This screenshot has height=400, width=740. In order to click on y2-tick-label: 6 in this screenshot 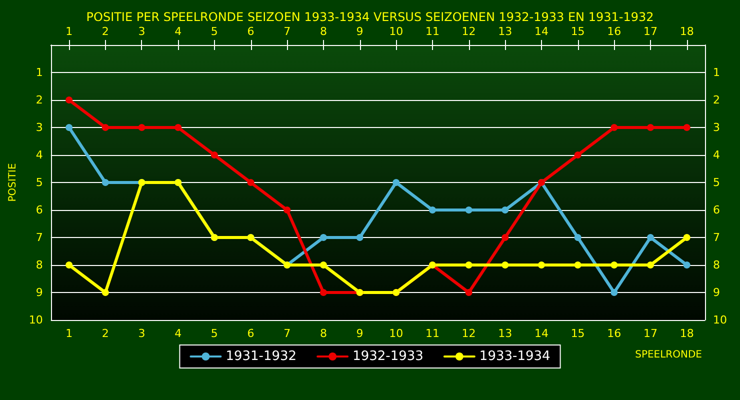, I will do `click(716, 210)`.